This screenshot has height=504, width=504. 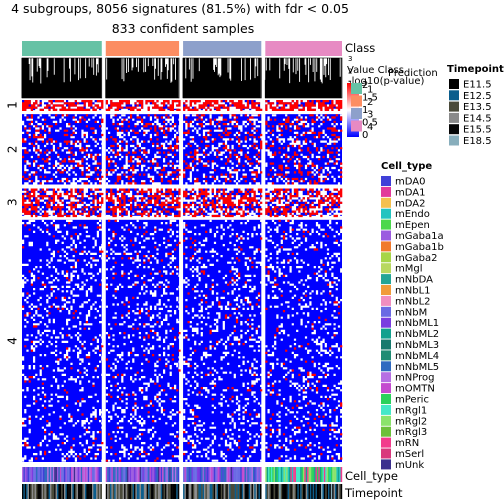 I want to click on cell-type-label: mNbL2, so click(x=413, y=301).